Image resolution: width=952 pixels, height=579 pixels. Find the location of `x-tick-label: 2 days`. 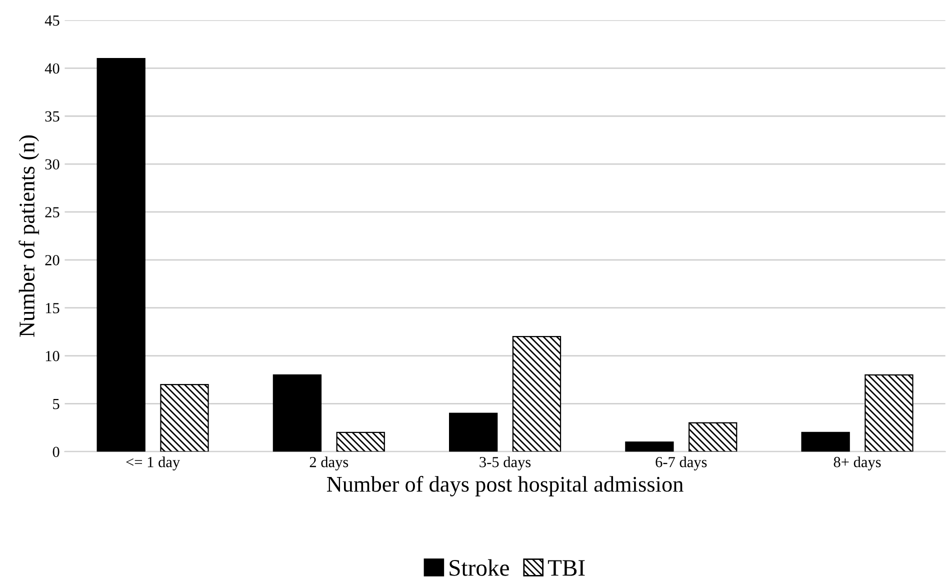

x-tick-label: 2 days is located at coordinates (329, 463).